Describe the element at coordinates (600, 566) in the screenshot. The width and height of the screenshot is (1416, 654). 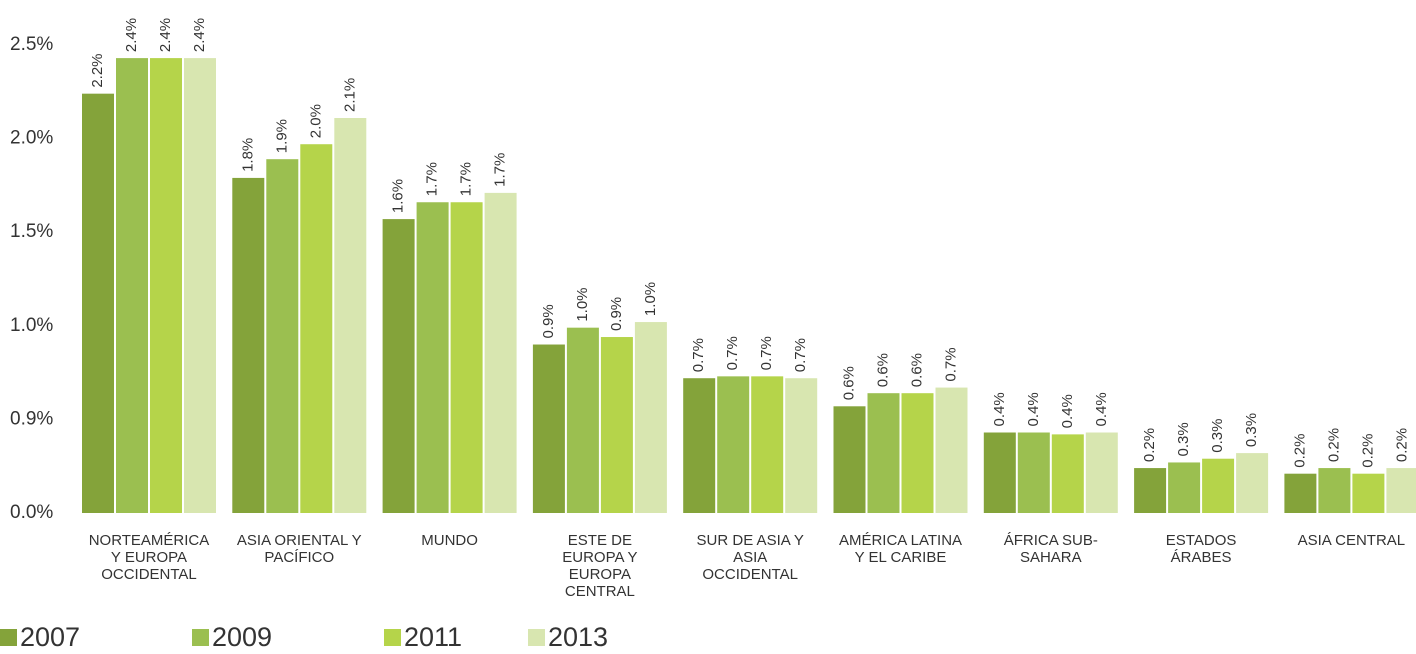
I see `x-tick-label: ESTE DE EUROPA Y EUROPA CENTRAL` at that location.